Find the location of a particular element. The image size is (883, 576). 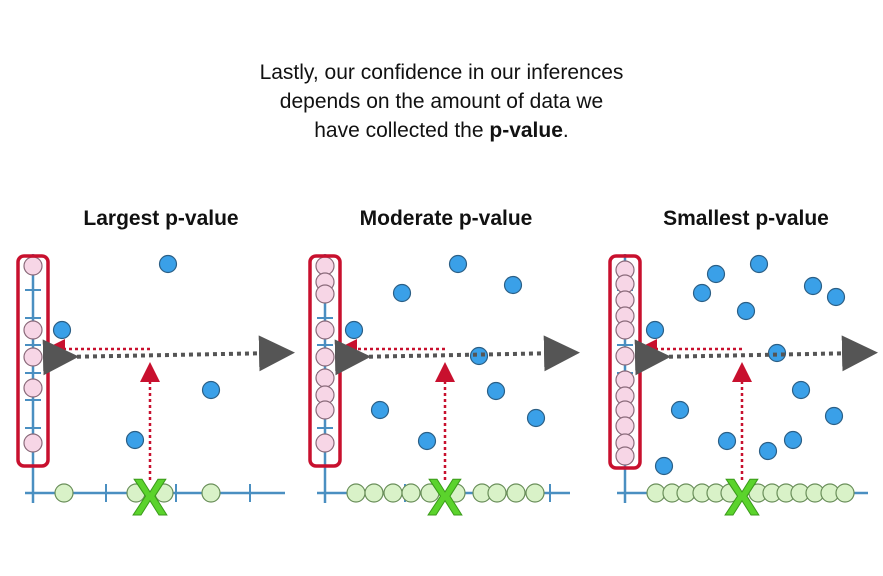

panel-title-largest: Largest p-value is located at coordinates (161, 218).